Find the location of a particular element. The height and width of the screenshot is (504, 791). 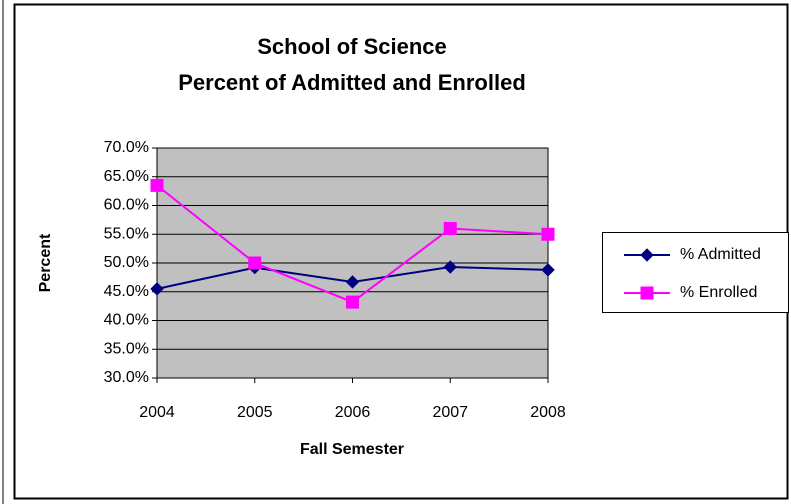

x-tick-label: 2004 is located at coordinates (157, 412).